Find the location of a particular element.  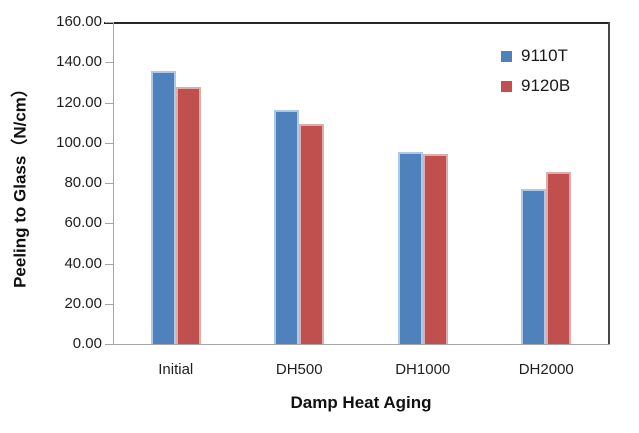

plot-top-border is located at coordinates (357, 23).